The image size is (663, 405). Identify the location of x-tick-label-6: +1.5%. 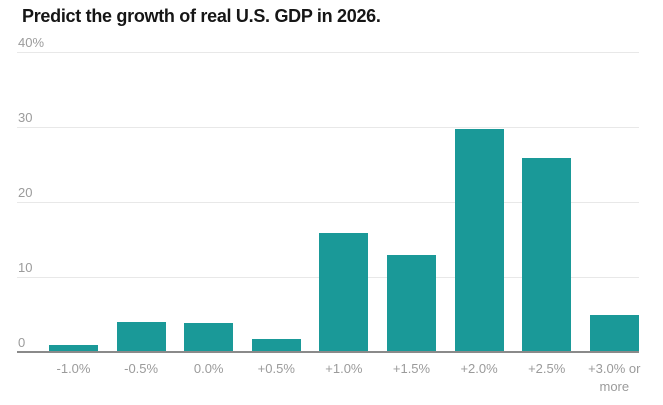
(411, 368).